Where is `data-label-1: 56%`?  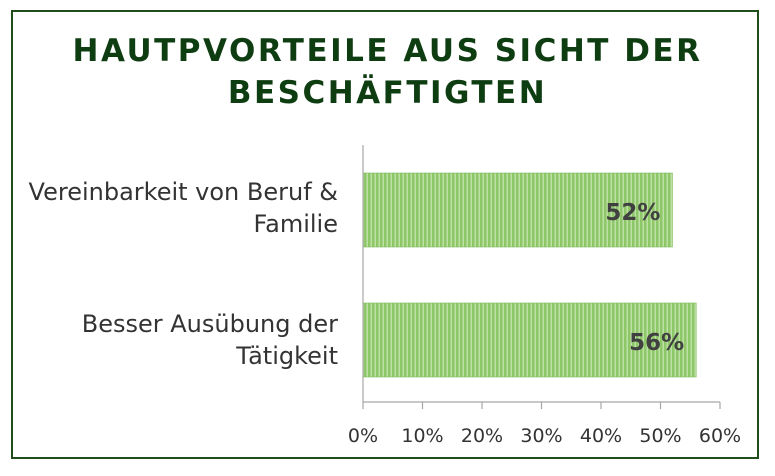
data-label-1: 56% is located at coordinates (656, 343).